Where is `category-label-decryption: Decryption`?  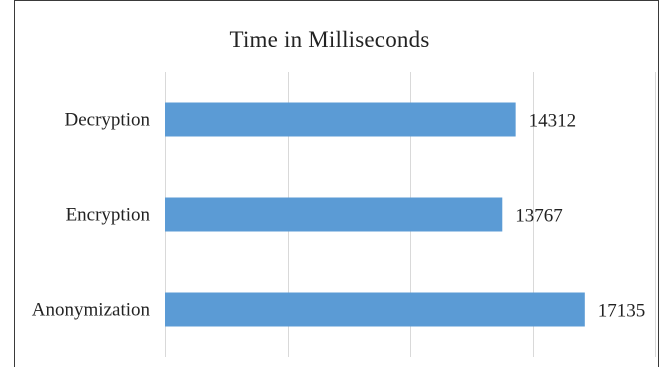 category-label-decryption: Decryption is located at coordinates (108, 120).